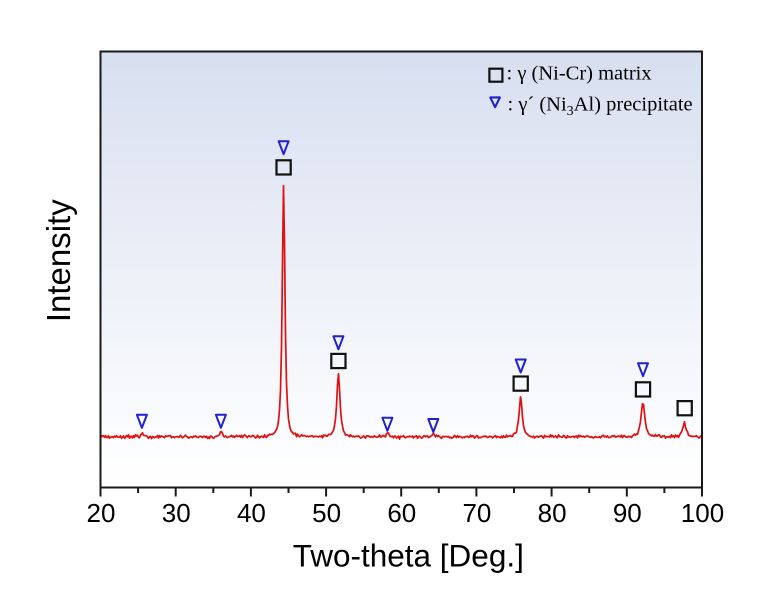  I want to click on svg-text: 40, so click(251, 513).